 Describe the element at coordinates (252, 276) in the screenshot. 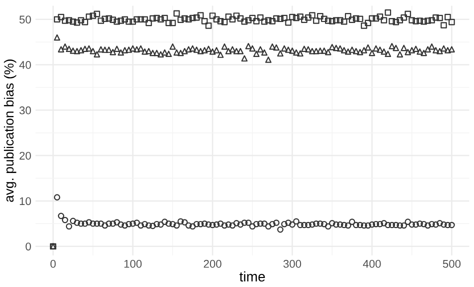

I see `x-axis-title: time` at that location.